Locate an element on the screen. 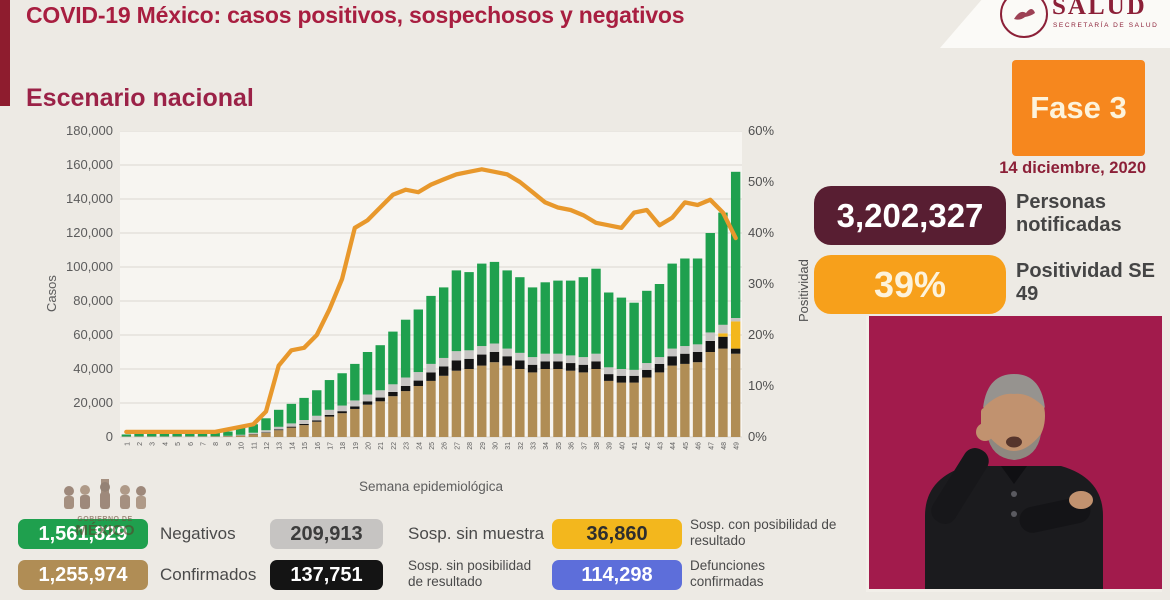 The image size is (1170, 600). x-tick-label: 17 is located at coordinates (330, 446).